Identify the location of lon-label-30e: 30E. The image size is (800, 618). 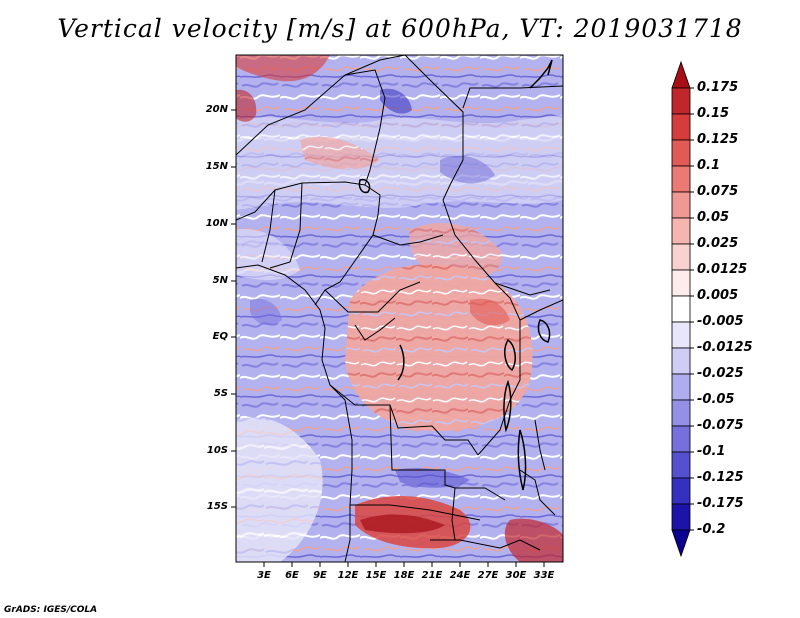
(516, 575).